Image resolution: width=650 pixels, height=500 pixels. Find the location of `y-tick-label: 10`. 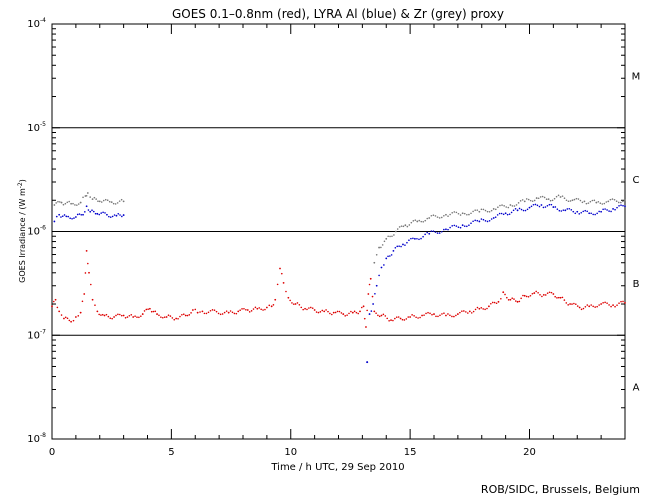

y-tick-label: 10 is located at coordinates (33, 128).